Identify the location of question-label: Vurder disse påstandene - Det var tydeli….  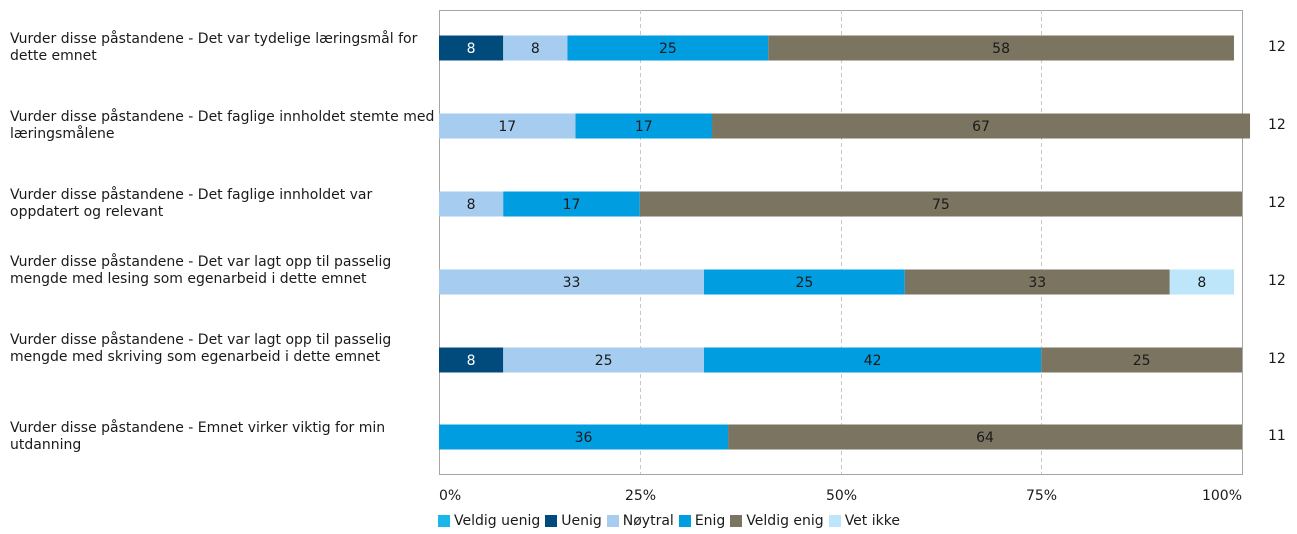
(214, 47).